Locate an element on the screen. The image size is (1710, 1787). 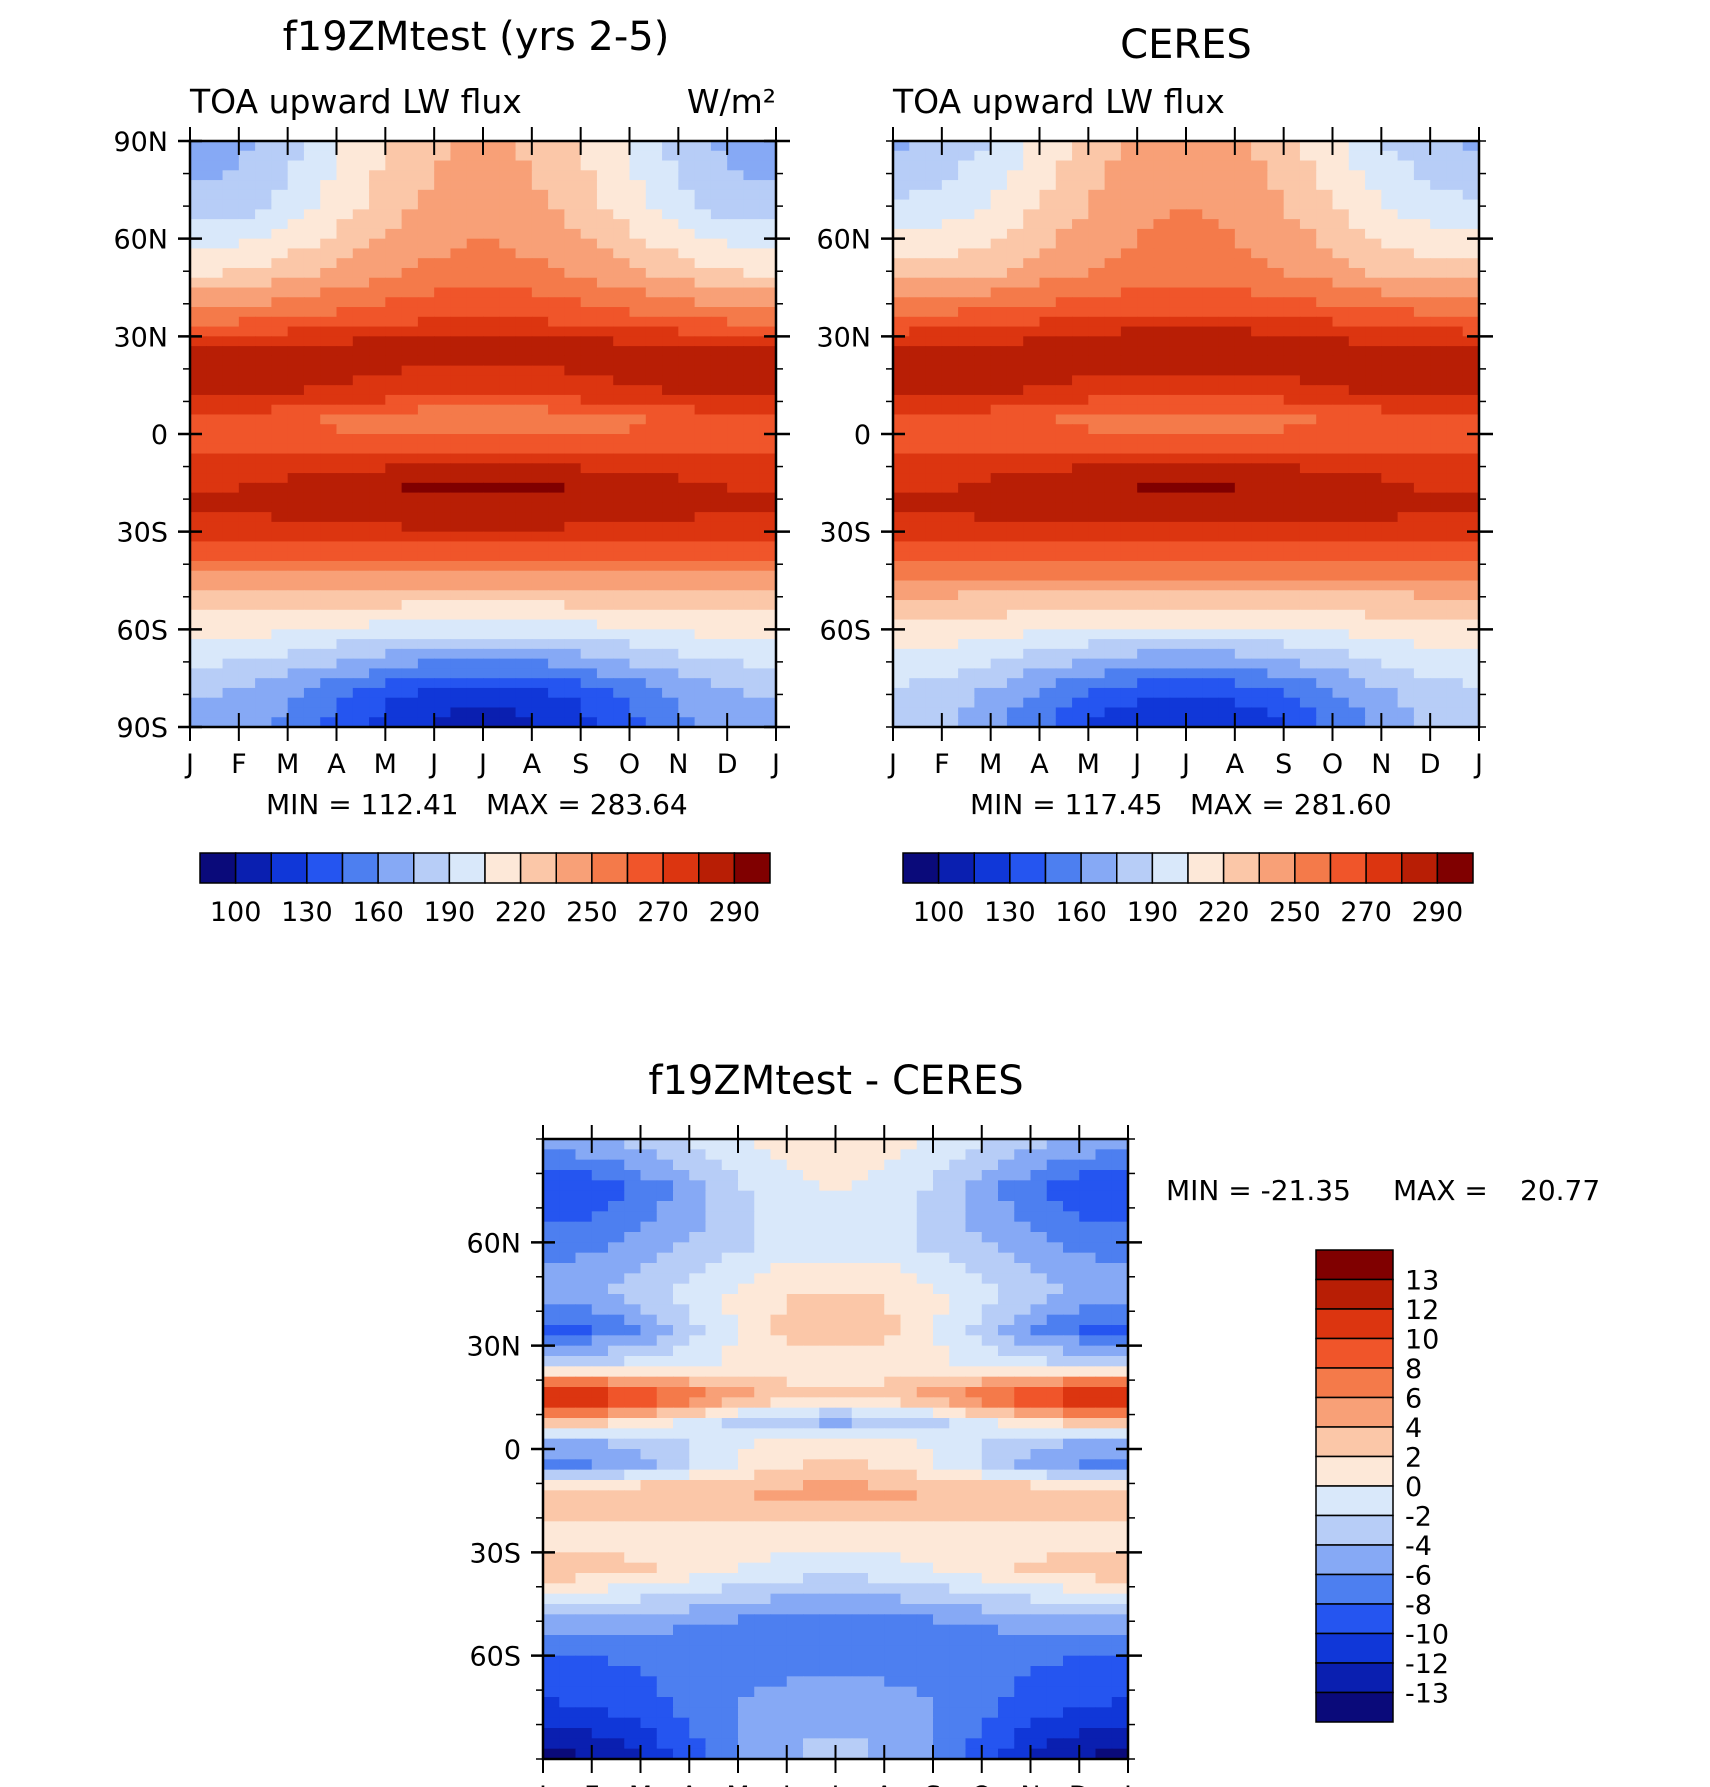
x-tick-label: M is located at coordinates (287, 764).